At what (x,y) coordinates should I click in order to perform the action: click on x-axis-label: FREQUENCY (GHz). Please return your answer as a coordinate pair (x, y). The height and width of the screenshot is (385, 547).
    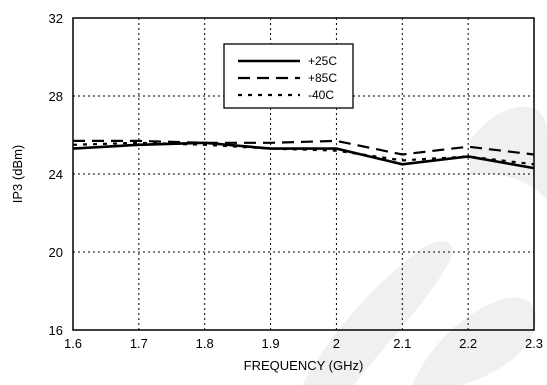
    Looking at the image, I should click on (304, 365).